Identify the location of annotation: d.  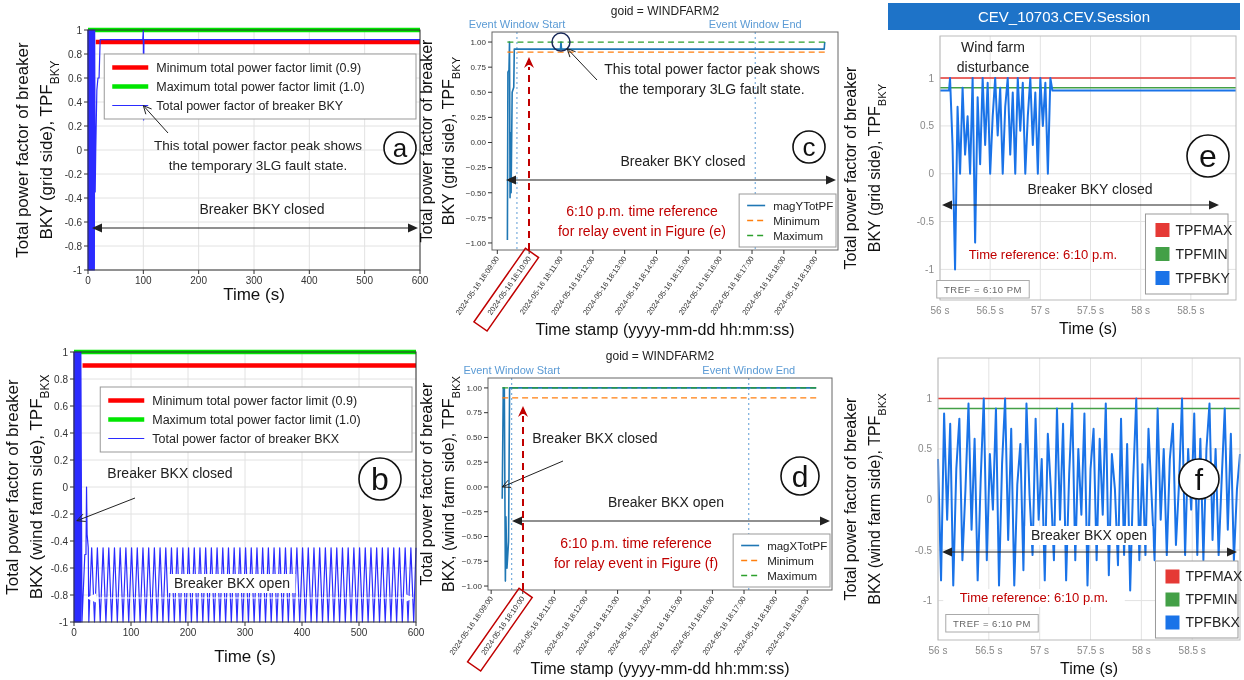
(800, 476).